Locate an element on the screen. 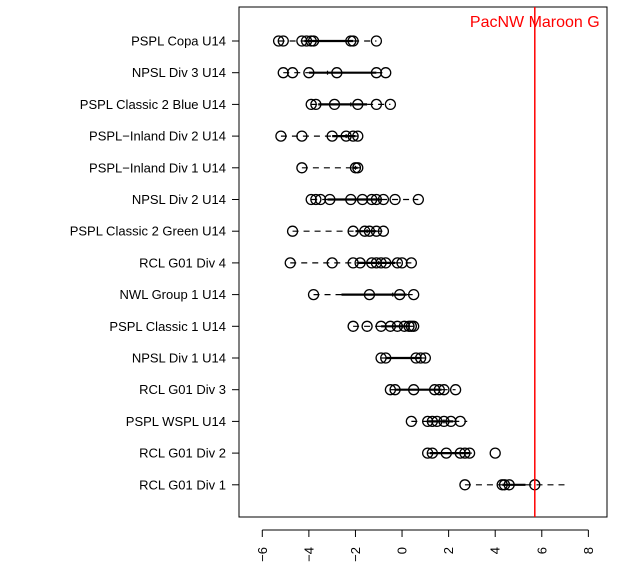 Image resolution: width=619 pixels, height=562 pixels. category-label: PSPL−Inland Div 1 U14 is located at coordinates (157, 167).